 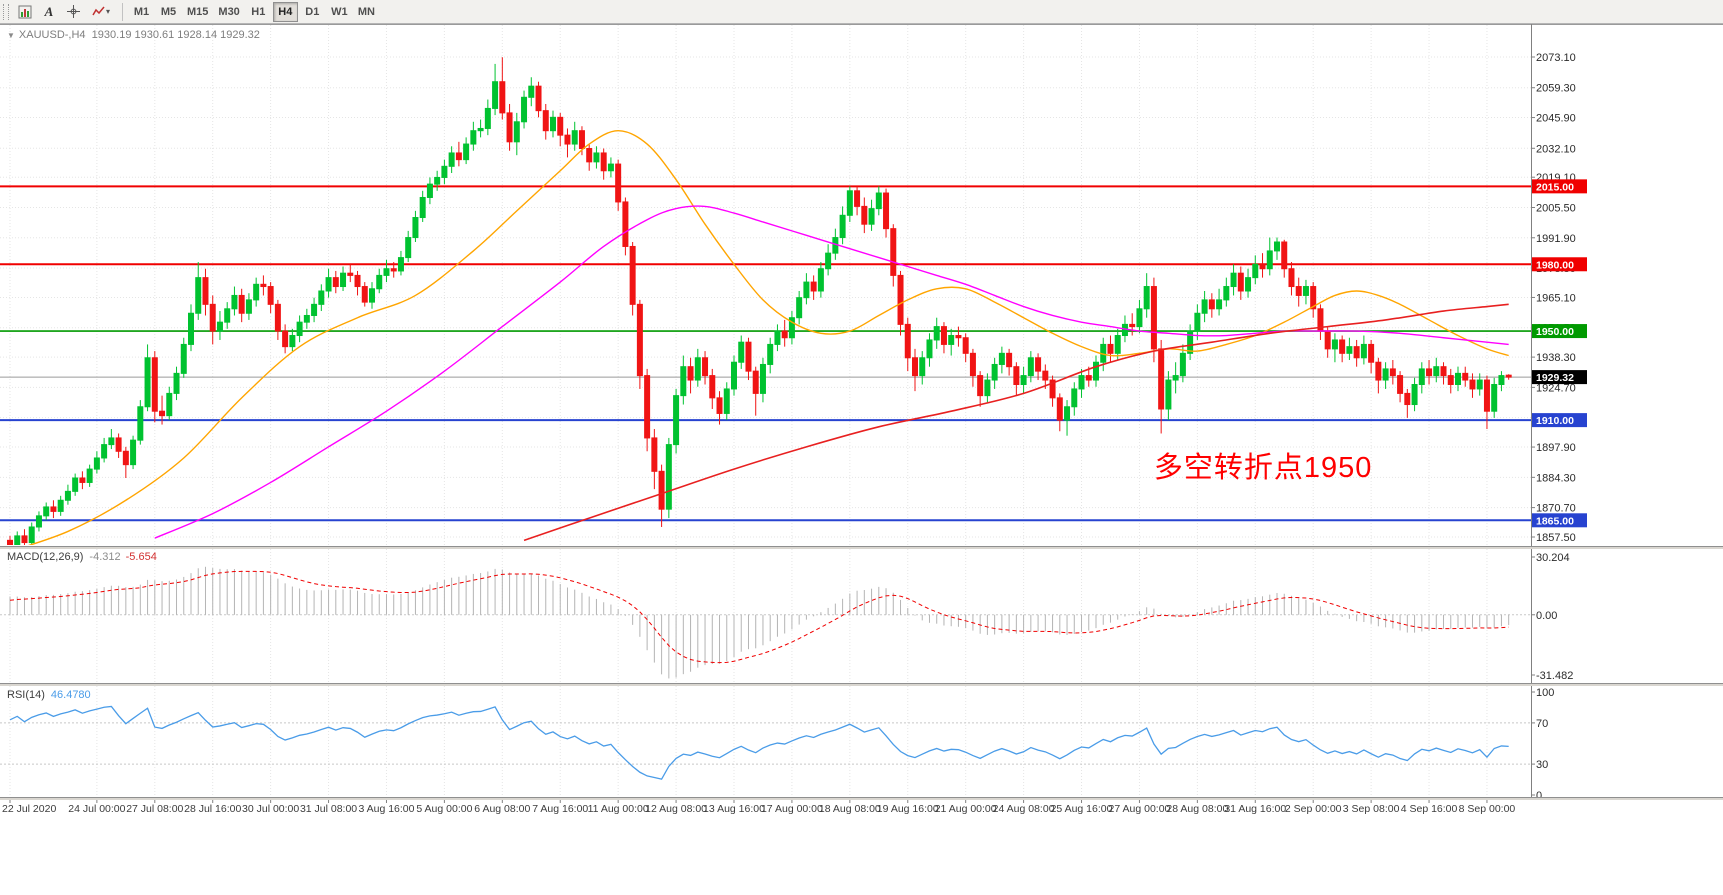 I want to click on text-tool-icon: A, so click(x=49, y=11).